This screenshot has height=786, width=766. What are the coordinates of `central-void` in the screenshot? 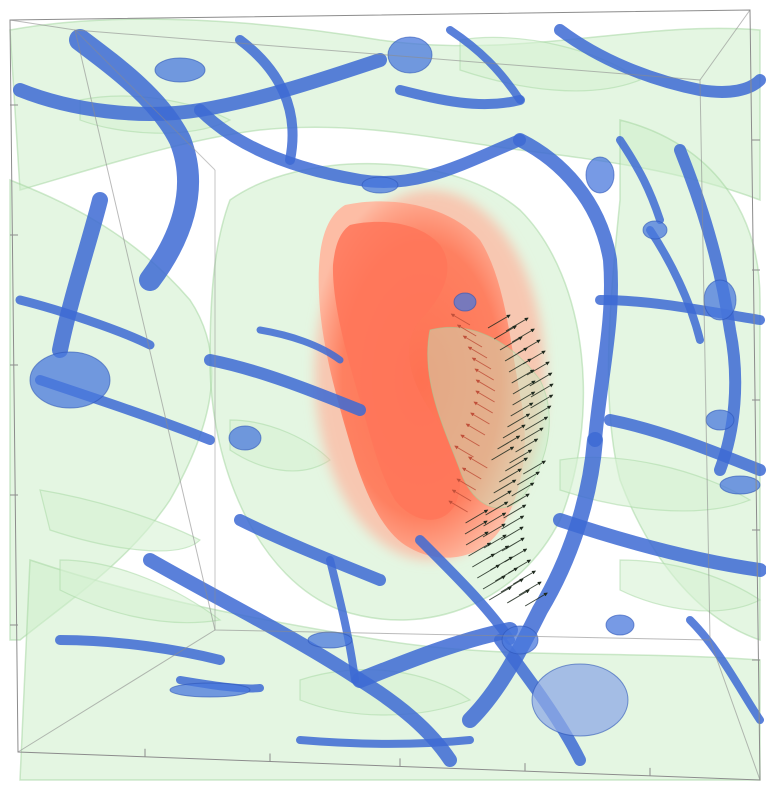 It's located at (430, 375).